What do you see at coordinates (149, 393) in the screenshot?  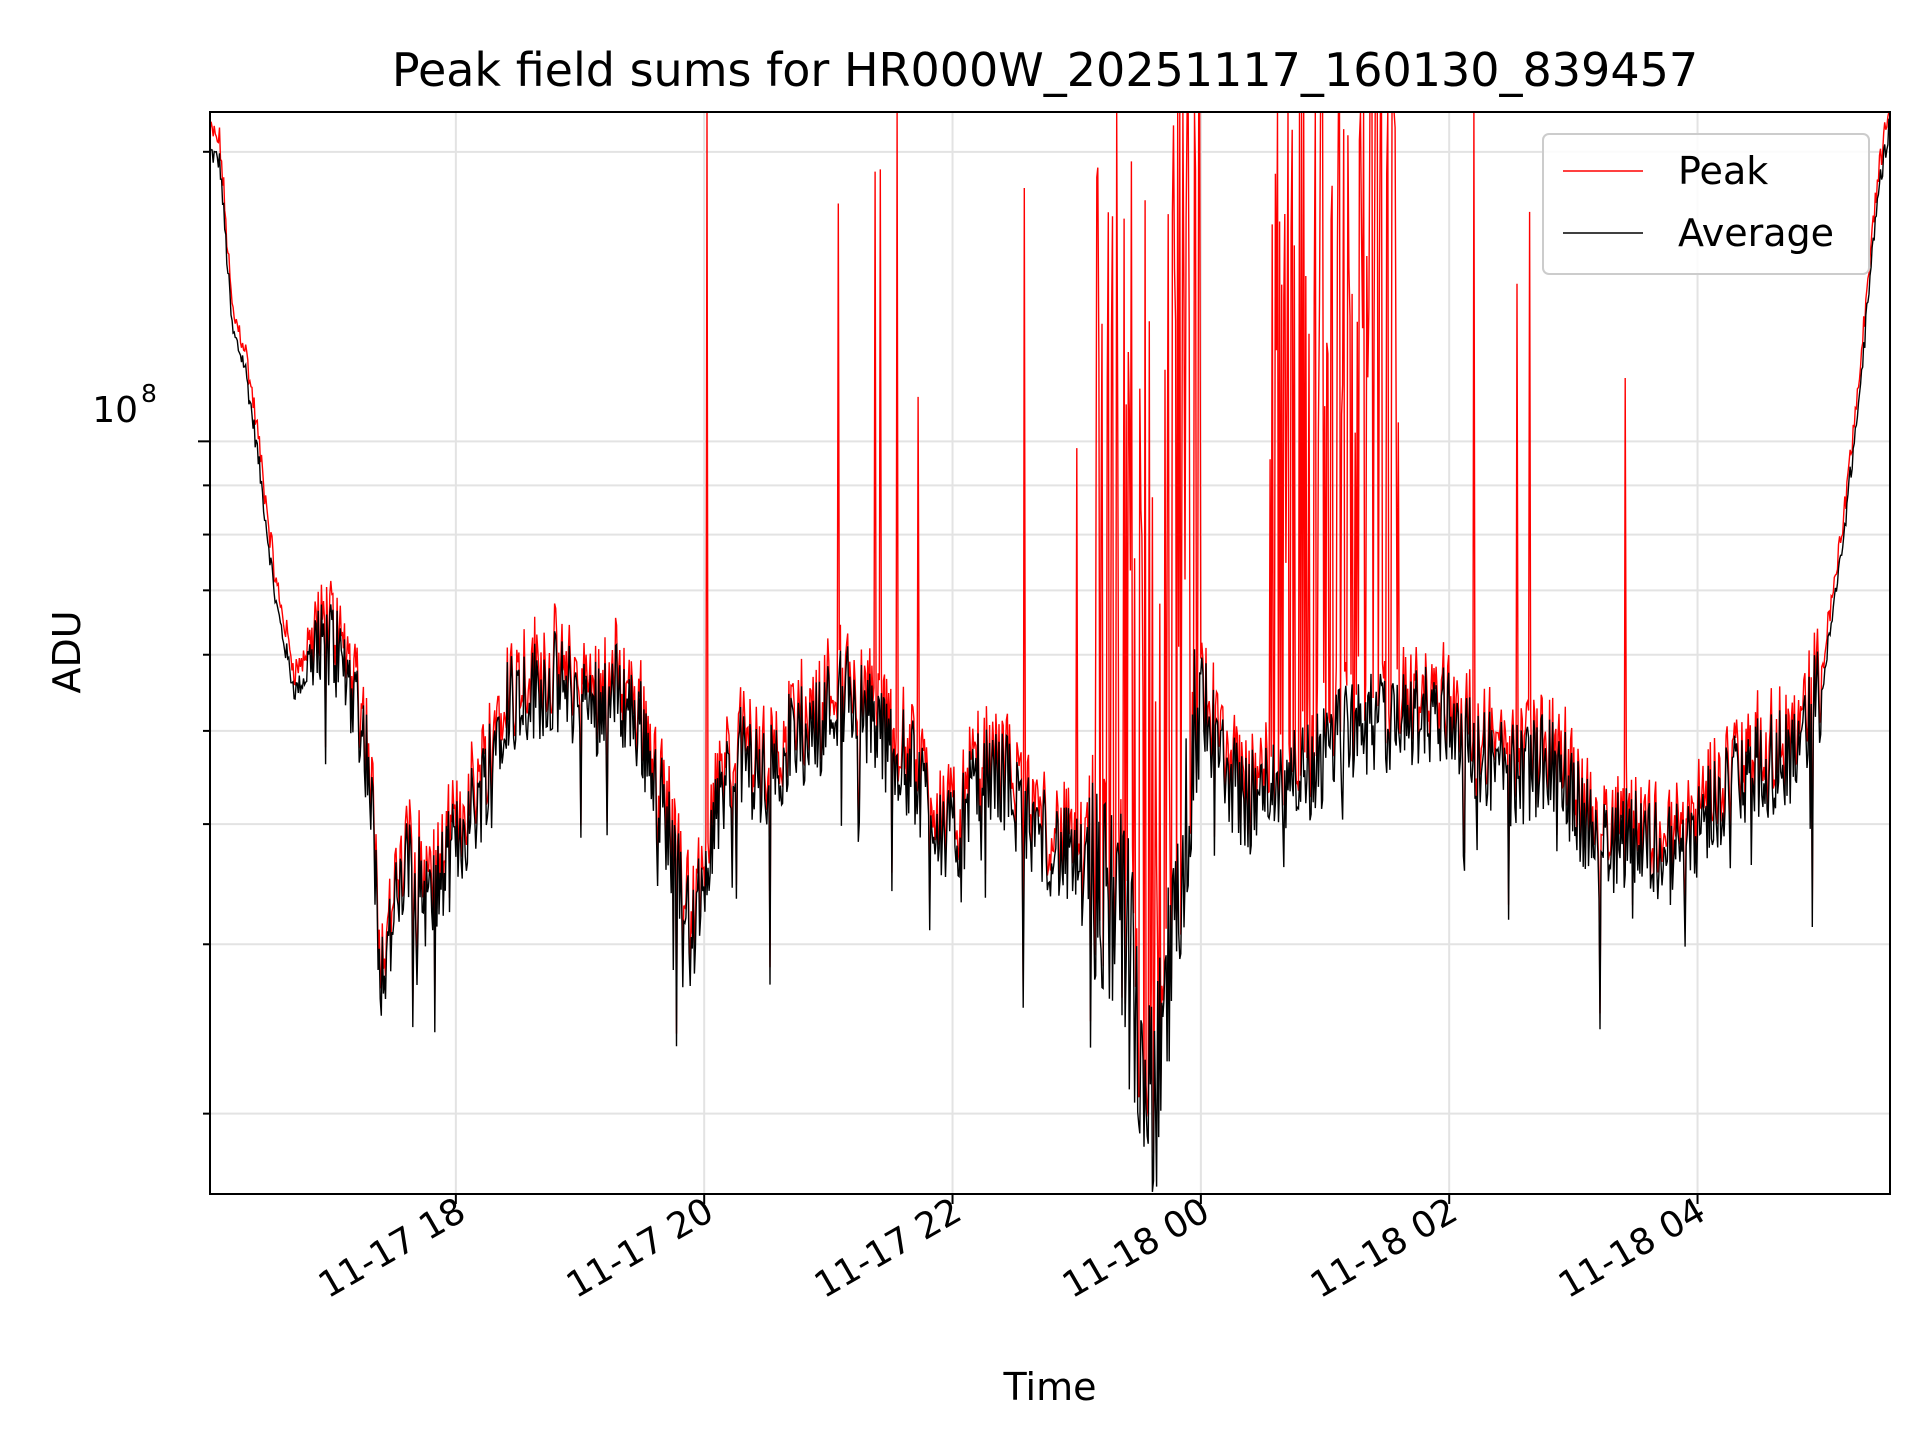 I see `y-tick-label-exponent: 8` at bounding box center [149, 393].